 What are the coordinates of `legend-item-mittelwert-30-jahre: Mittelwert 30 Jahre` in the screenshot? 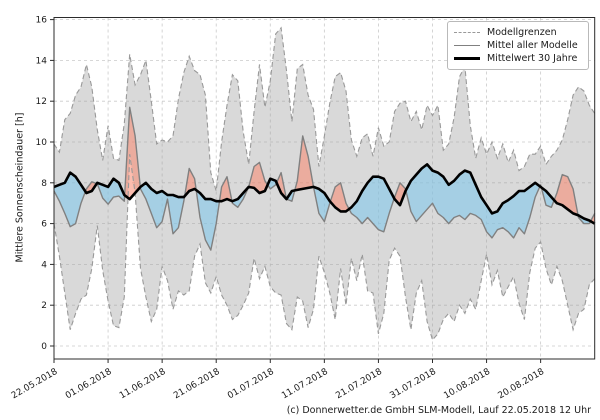 It's located at (518, 58).